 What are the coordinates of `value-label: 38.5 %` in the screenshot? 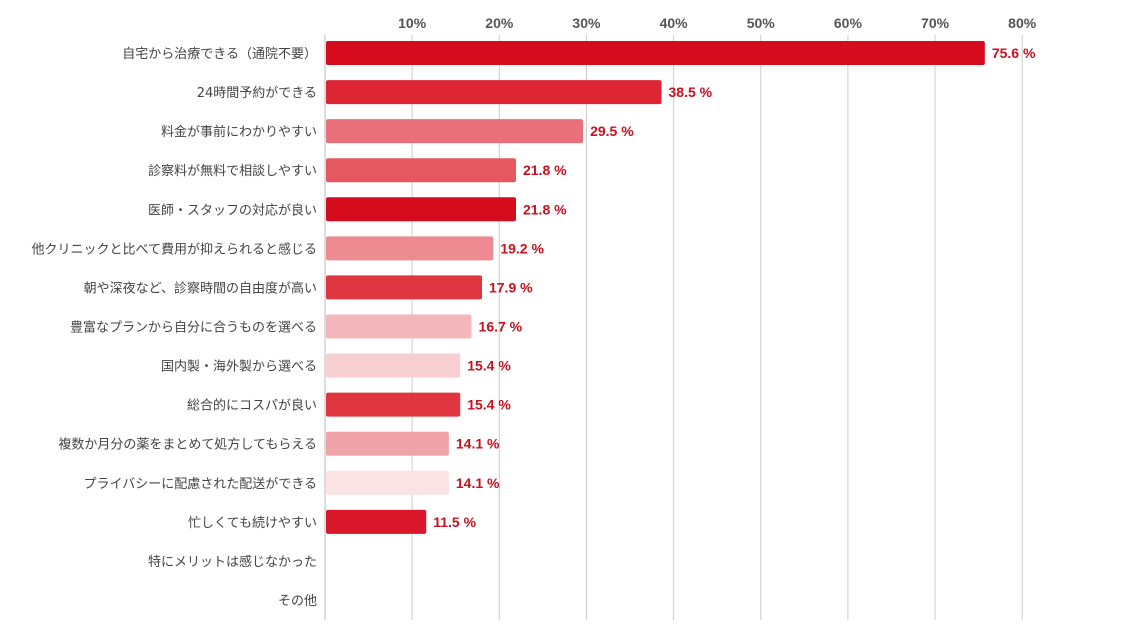 It's located at (691, 92).